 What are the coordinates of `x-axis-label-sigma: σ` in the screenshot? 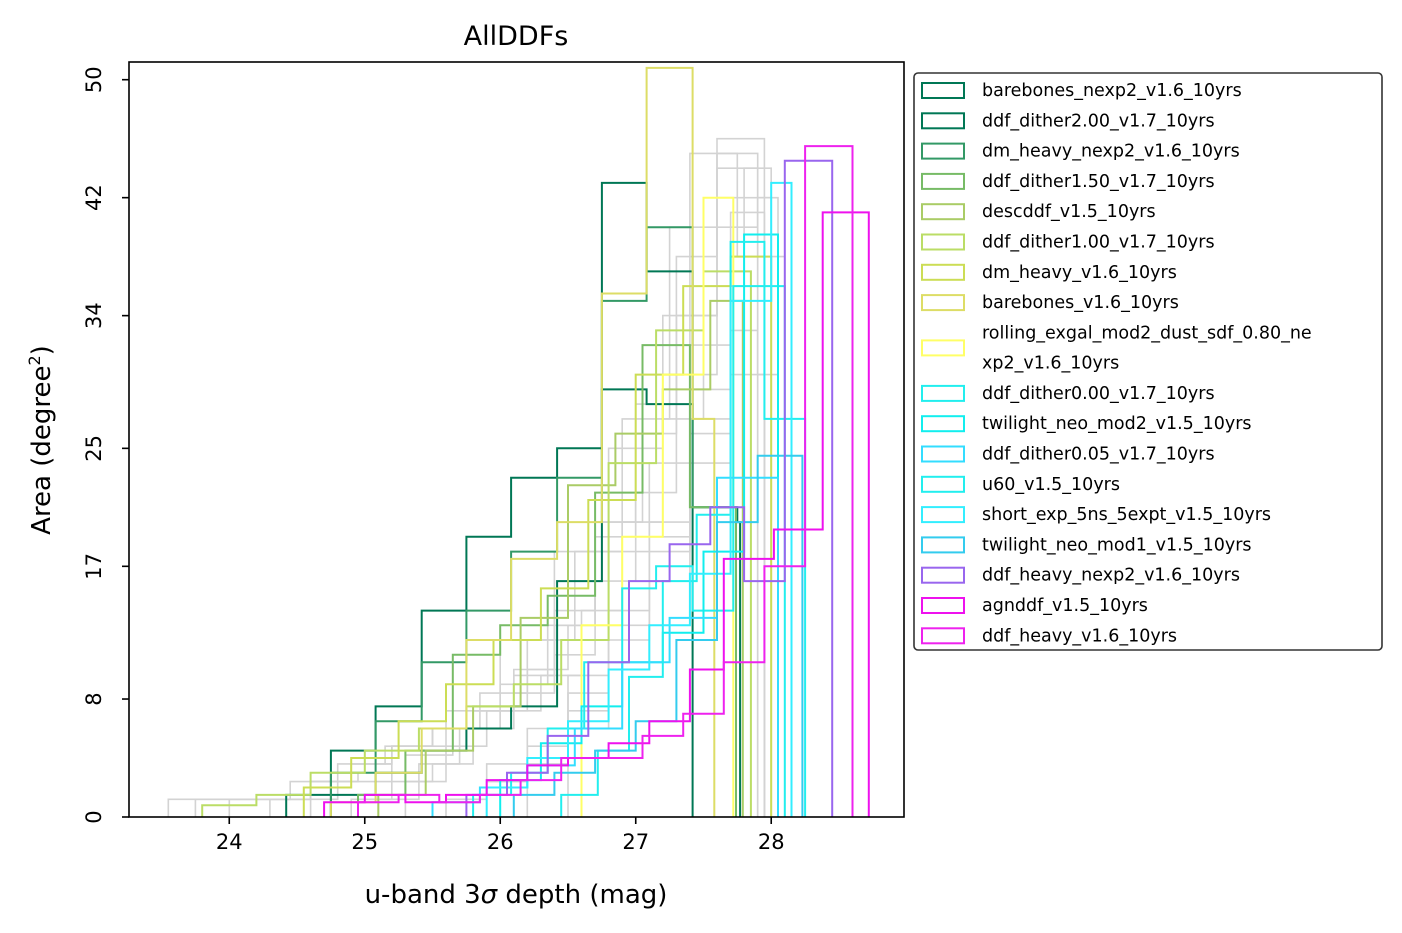 It's located at (490, 895).